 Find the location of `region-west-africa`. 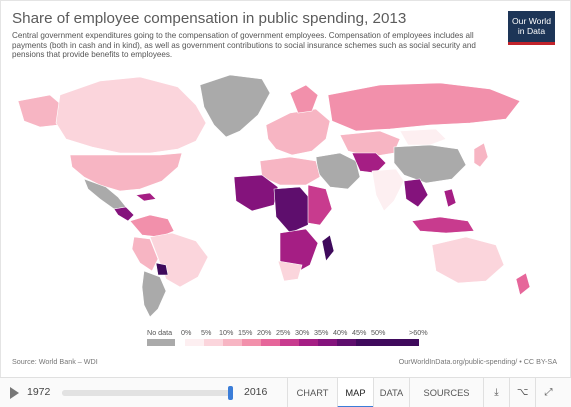

region-west-africa is located at coordinates (256, 193).